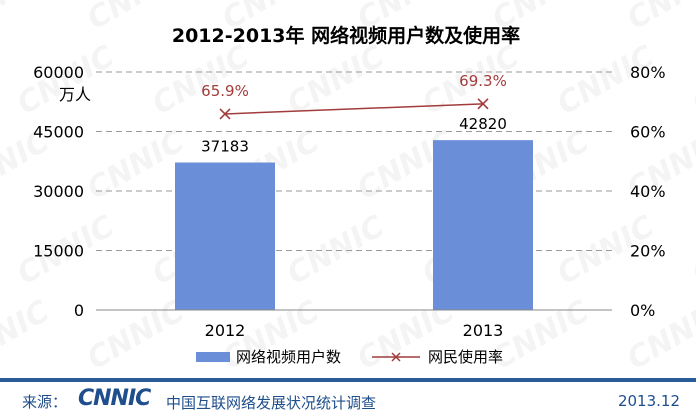  I want to click on footer-divider, so click(348, 380).